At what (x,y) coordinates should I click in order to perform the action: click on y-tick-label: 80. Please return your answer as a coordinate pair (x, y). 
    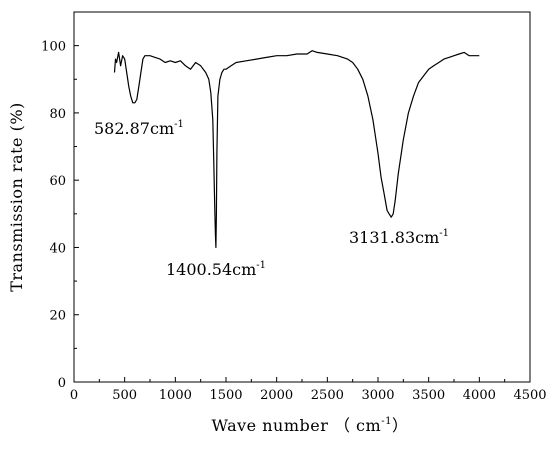
    Looking at the image, I should click on (57, 114).